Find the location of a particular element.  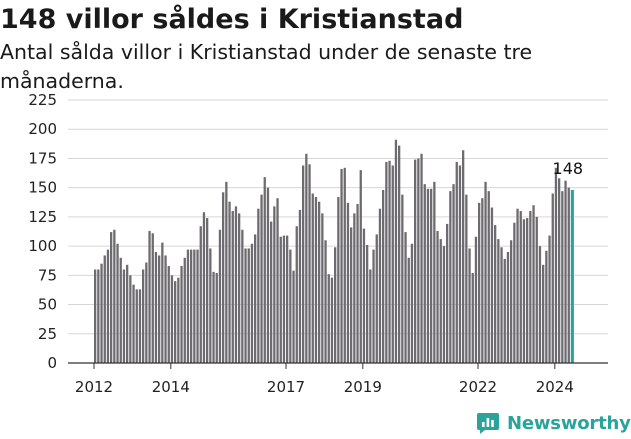

y-tick-label: 100 is located at coordinates (42, 246).